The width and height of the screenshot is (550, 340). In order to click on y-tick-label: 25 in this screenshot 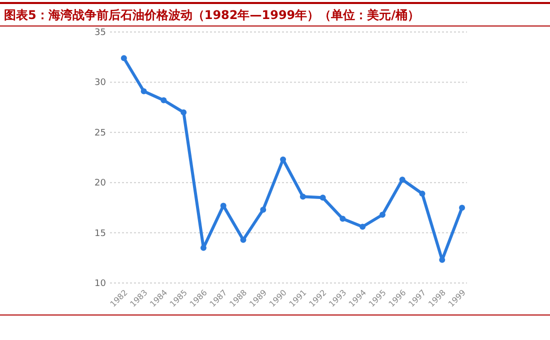, I will do `click(100, 133)`.